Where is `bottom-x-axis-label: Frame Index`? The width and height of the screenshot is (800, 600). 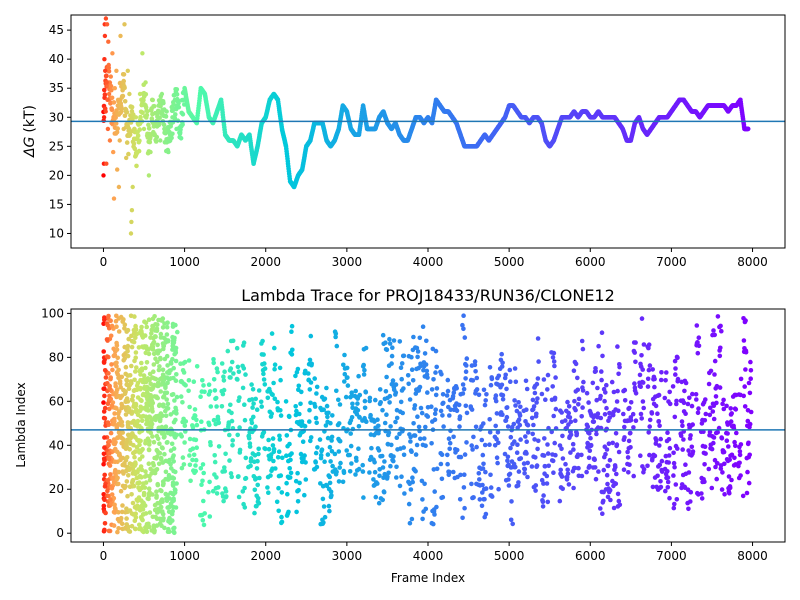
bottom-x-axis-label: Frame Index is located at coordinates (428, 578).